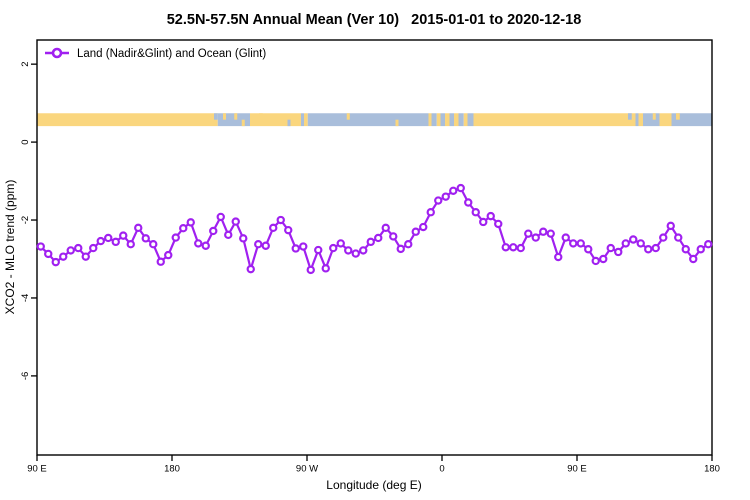  I want to click on y-axis-tick-label: -6, so click(25, 376).